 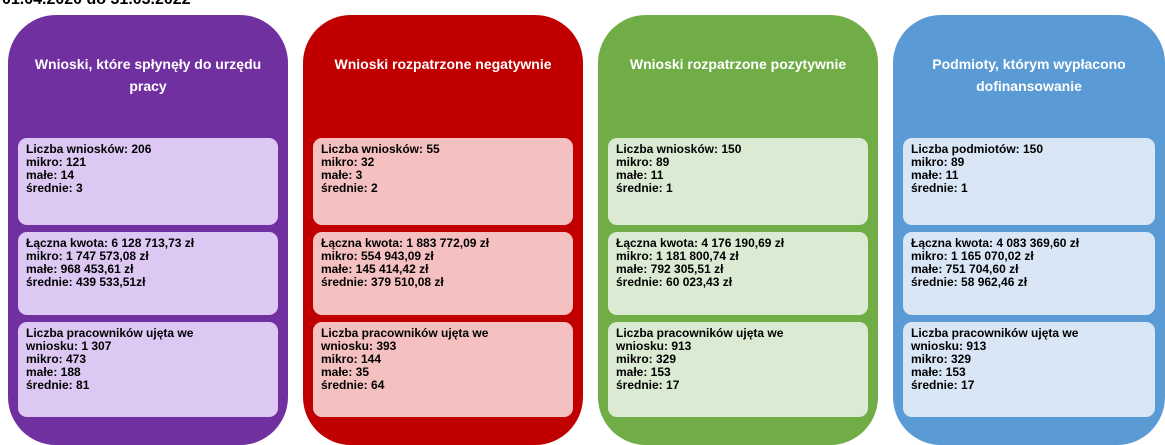 What do you see at coordinates (87, 256) in the screenshot?
I see `info-line: mikro: 1 747 573,08 zł` at bounding box center [87, 256].